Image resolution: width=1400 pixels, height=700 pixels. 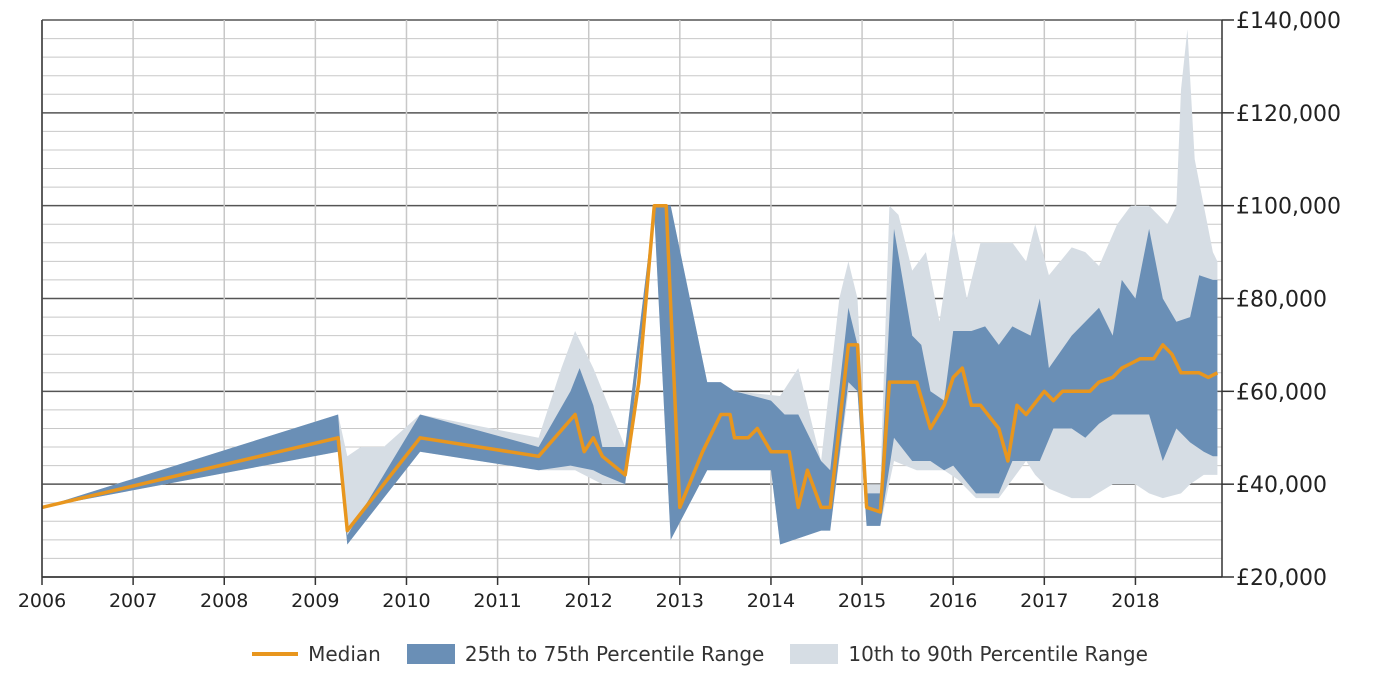 I want to click on x-tick-label: 2012, so click(x=589, y=601).